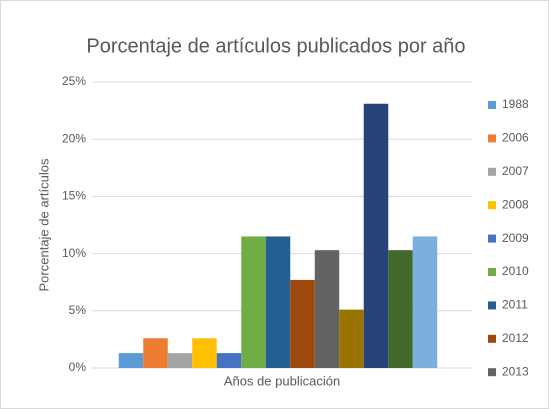  I want to click on y-tick-label: 10%, so click(74, 253).